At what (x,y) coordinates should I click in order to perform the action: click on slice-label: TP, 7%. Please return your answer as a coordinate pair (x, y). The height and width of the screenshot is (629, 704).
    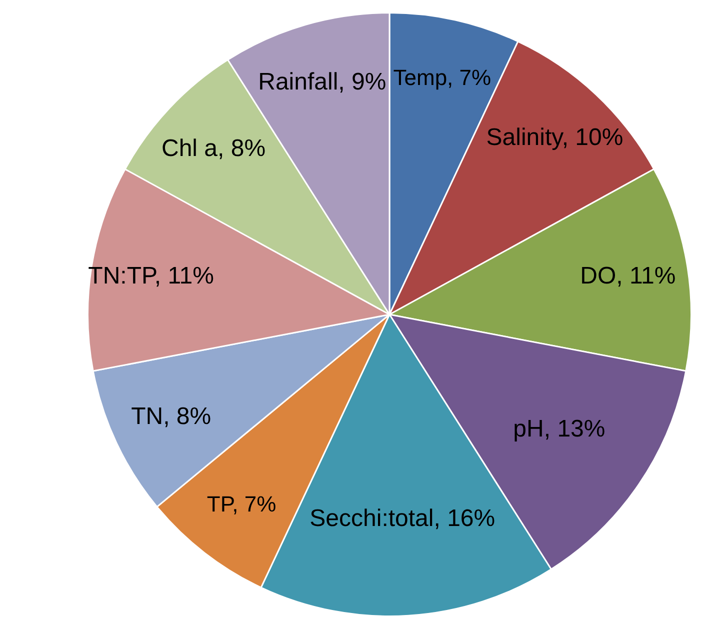
    Looking at the image, I should click on (241, 503).